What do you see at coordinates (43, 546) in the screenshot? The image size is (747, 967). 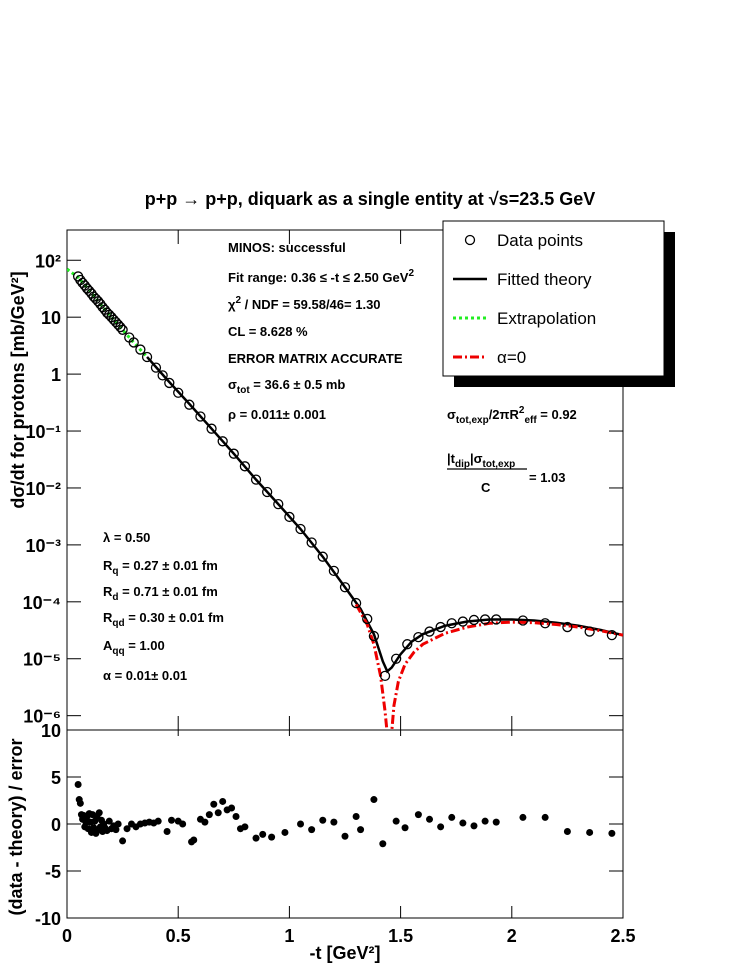 I see `y-tick-label: 10⁻³` at bounding box center [43, 546].